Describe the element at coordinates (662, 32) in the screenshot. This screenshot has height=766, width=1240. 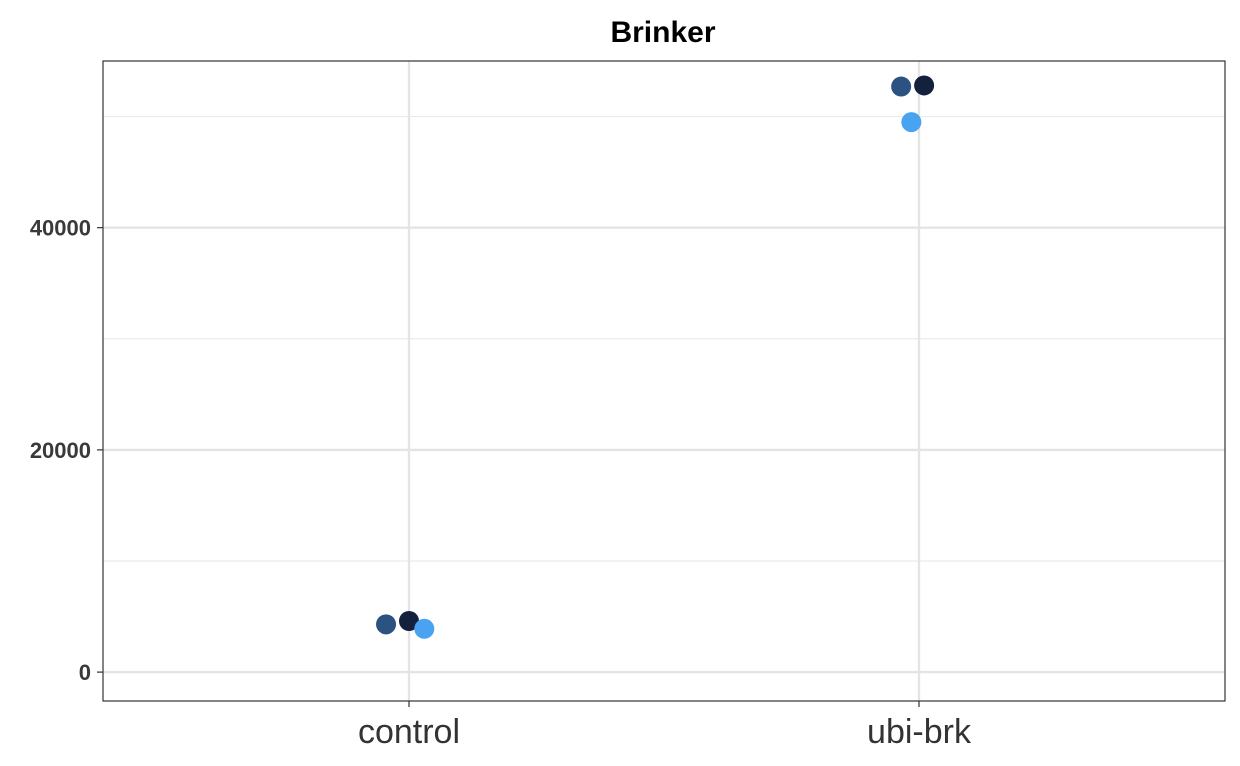
I see `chart-title: Brinker` at that location.